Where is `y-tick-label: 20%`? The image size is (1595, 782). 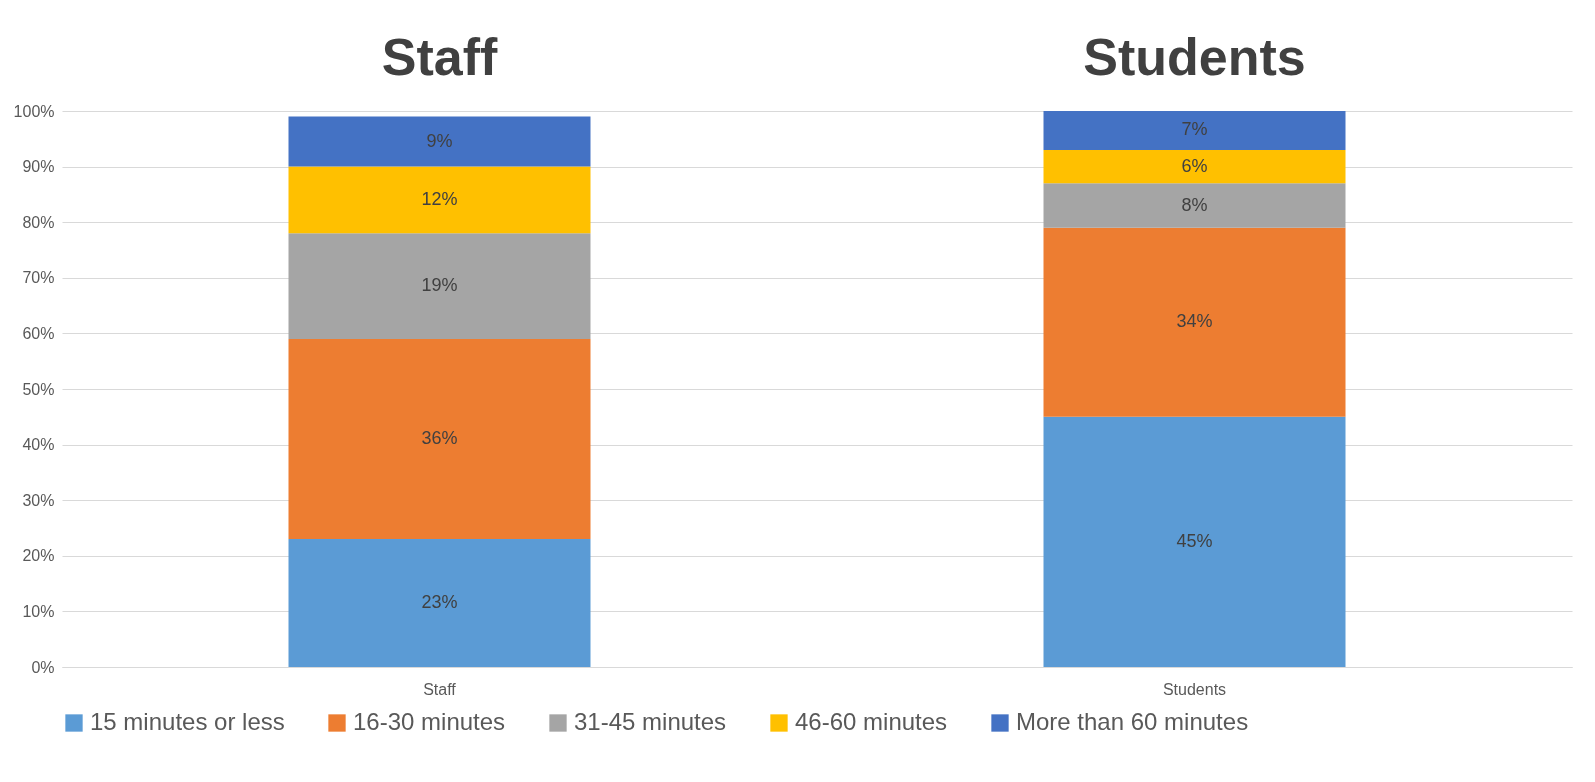
y-tick-label: 20% is located at coordinates (38, 556).